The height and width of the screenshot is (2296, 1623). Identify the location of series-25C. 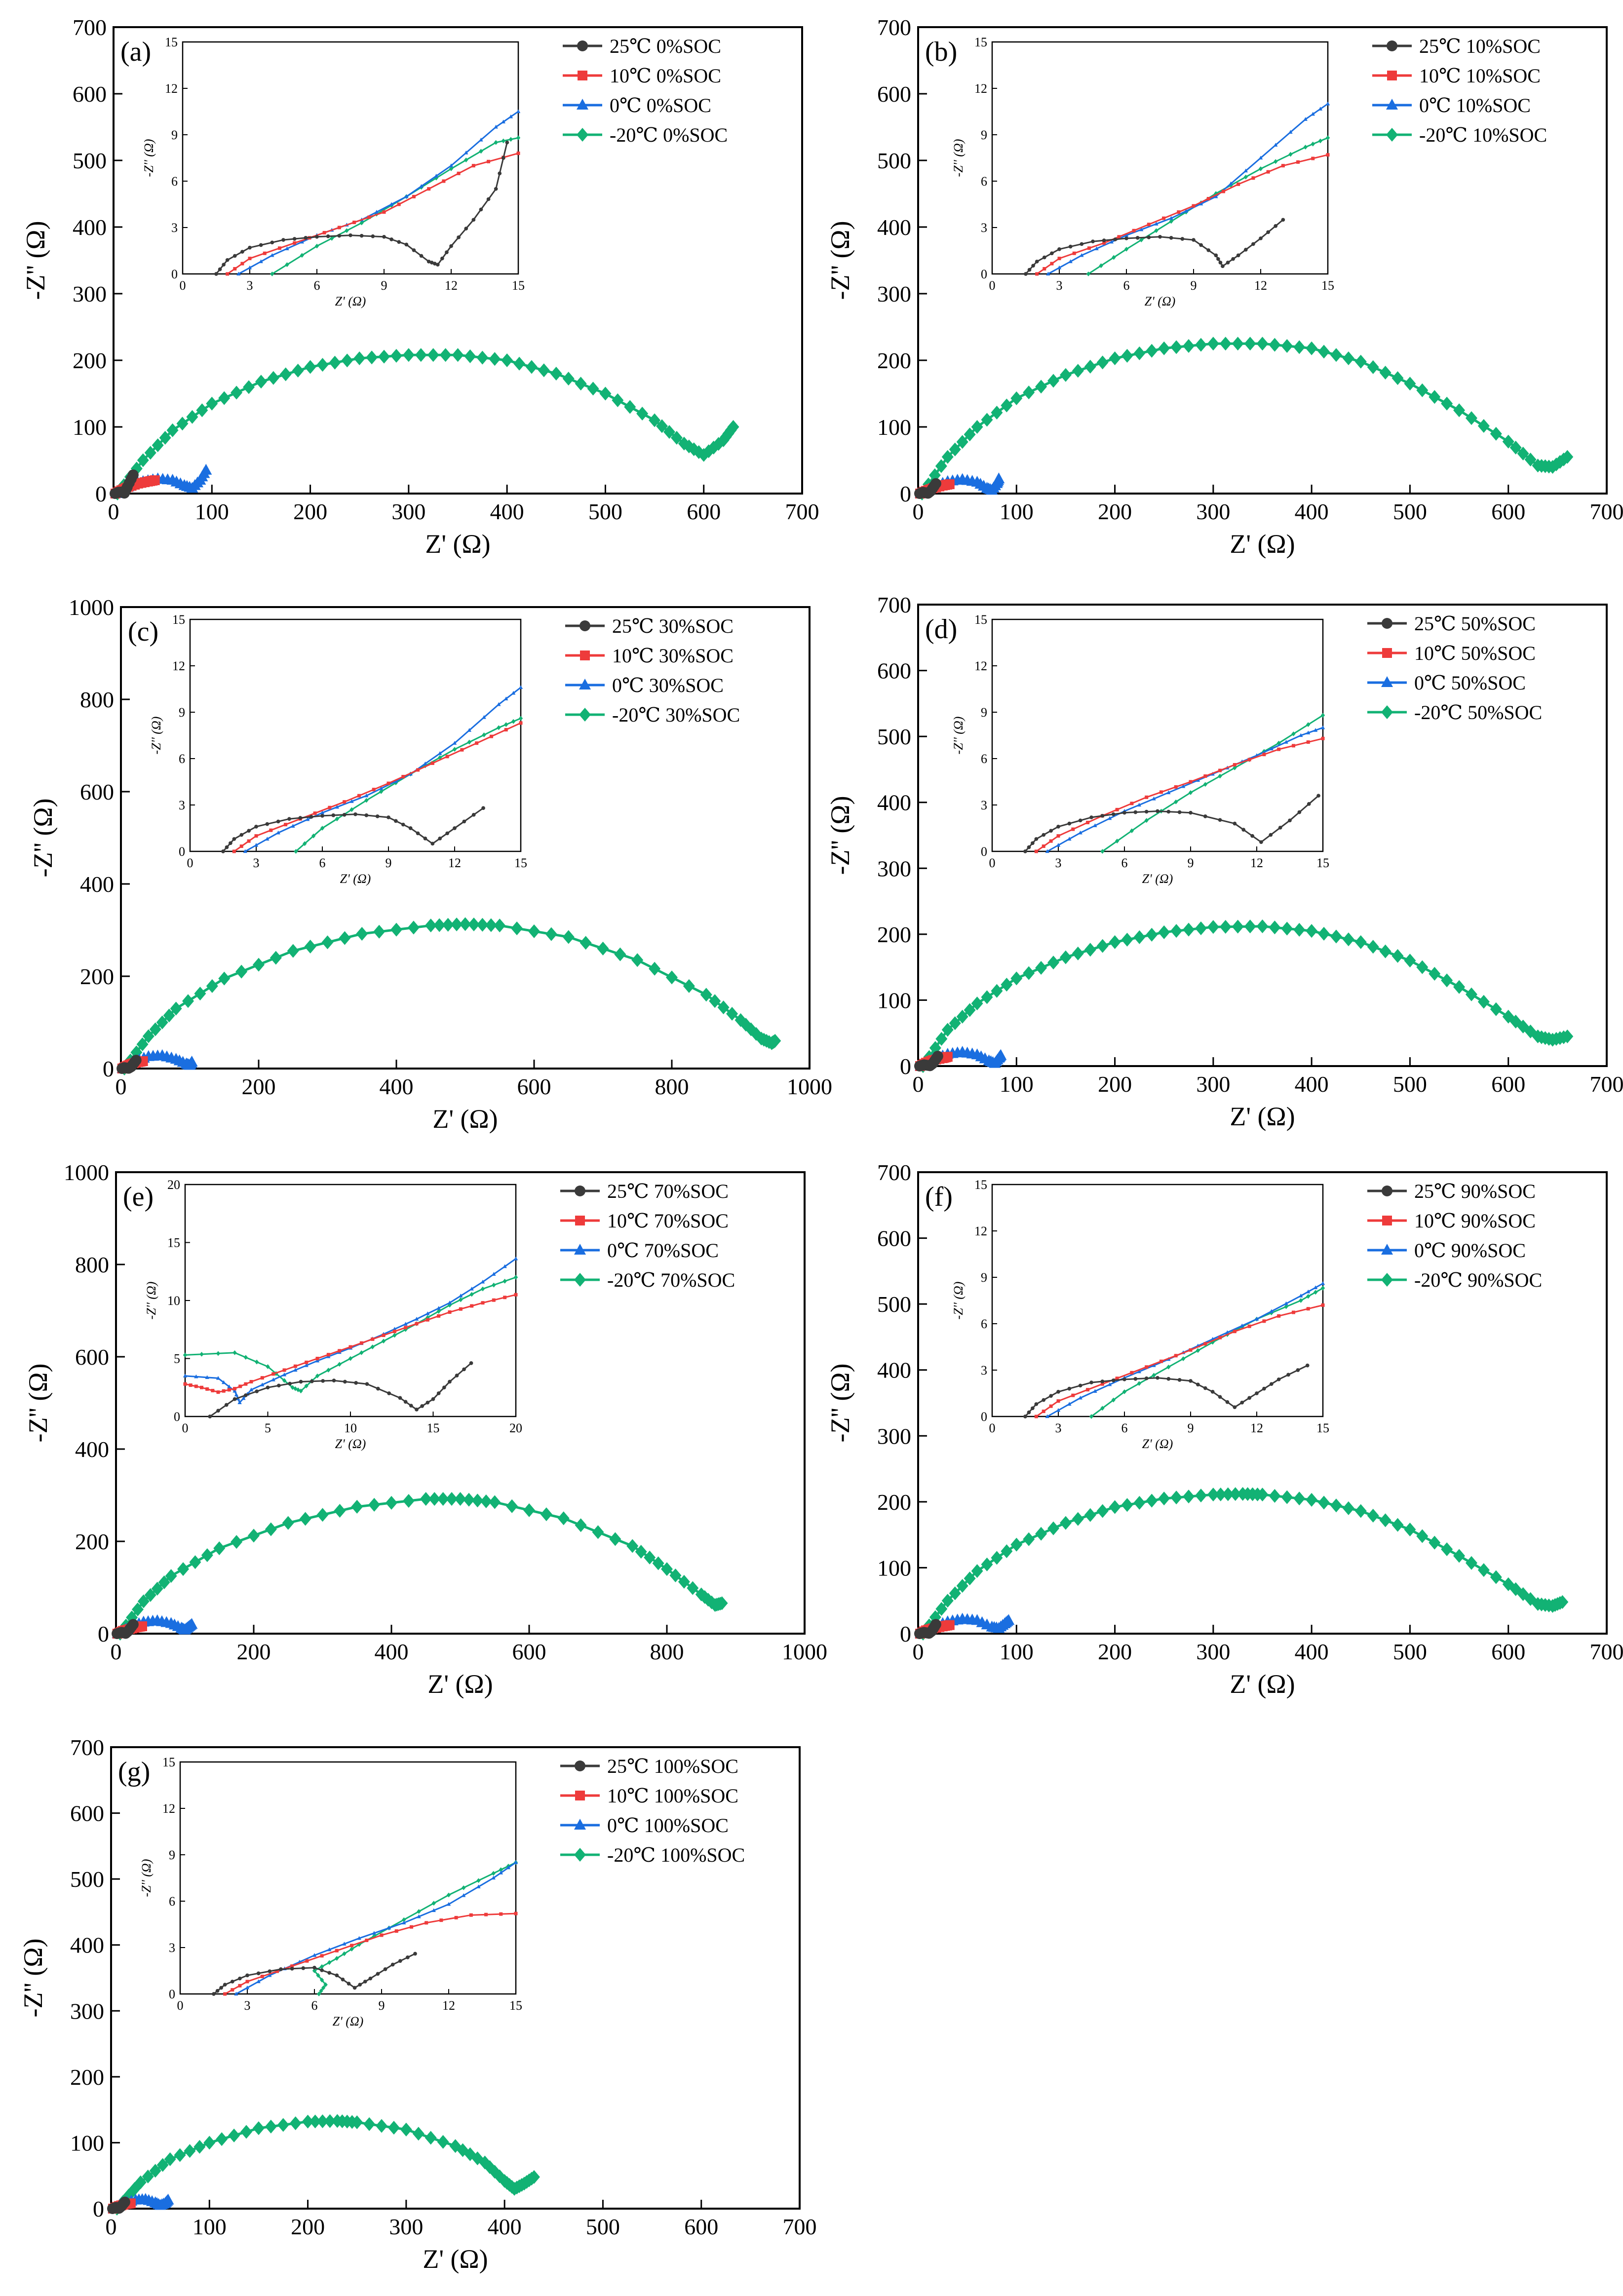
(125, 1629).